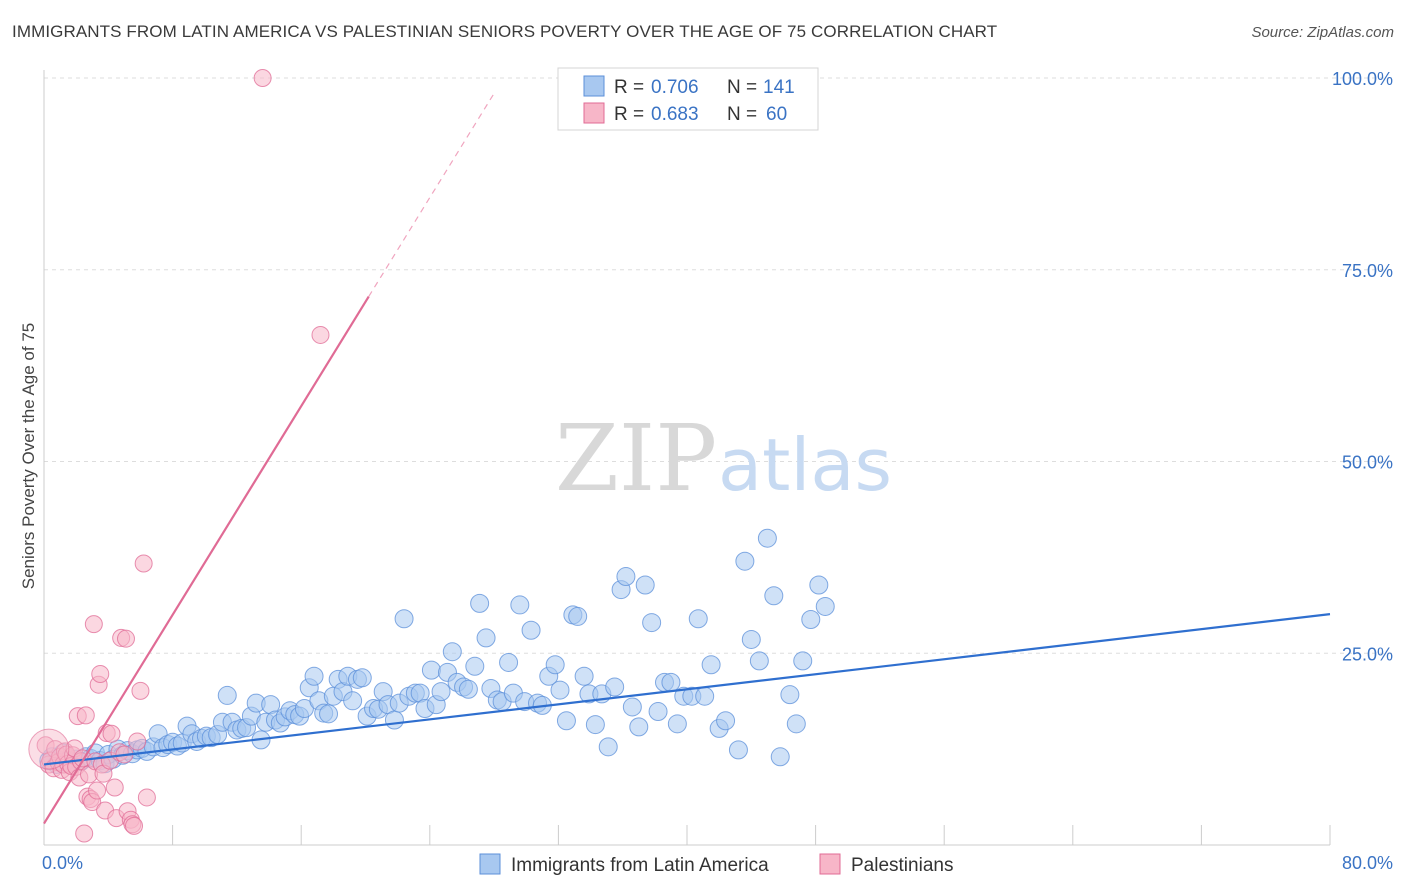 The height and width of the screenshot is (892, 1406). I want to click on legend-n-value-pink: 60, so click(776, 114).